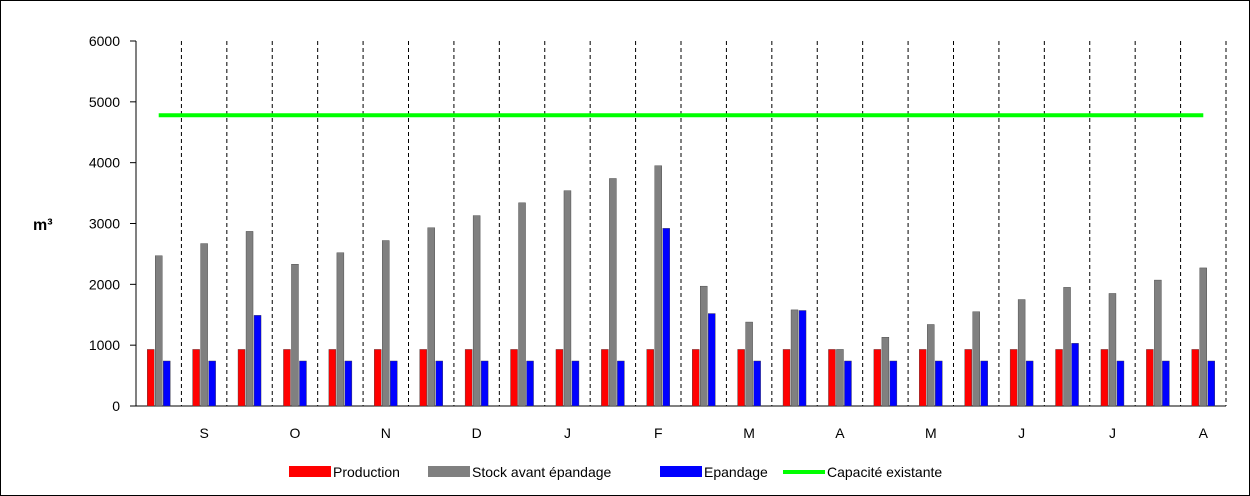  What do you see at coordinates (542, 472) in the screenshot?
I see `legend-label-stock: Stock avant épandage` at bounding box center [542, 472].